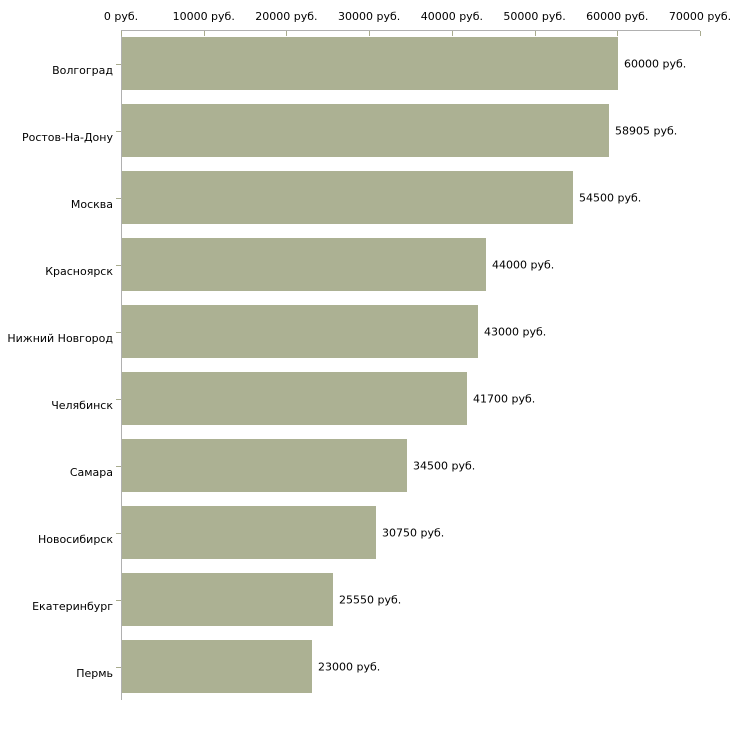 This screenshot has width=730, height=730. I want to click on category-label: Самара, so click(91, 472).